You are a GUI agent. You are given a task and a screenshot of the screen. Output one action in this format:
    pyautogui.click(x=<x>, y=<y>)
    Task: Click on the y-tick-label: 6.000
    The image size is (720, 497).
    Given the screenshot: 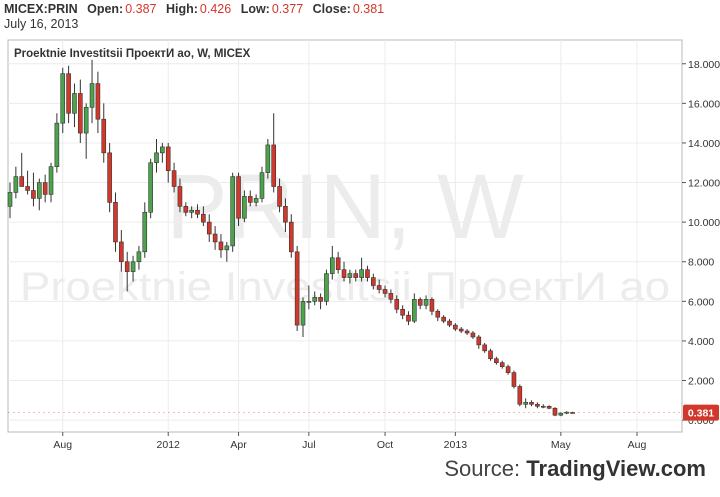 What is the action you would take?
    pyautogui.click(x=701, y=302)
    